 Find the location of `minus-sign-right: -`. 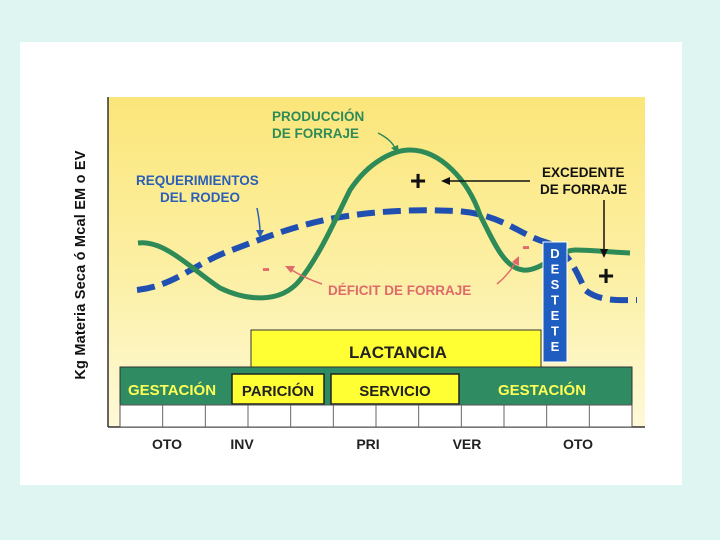

minus-sign-right: - is located at coordinates (526, 246).